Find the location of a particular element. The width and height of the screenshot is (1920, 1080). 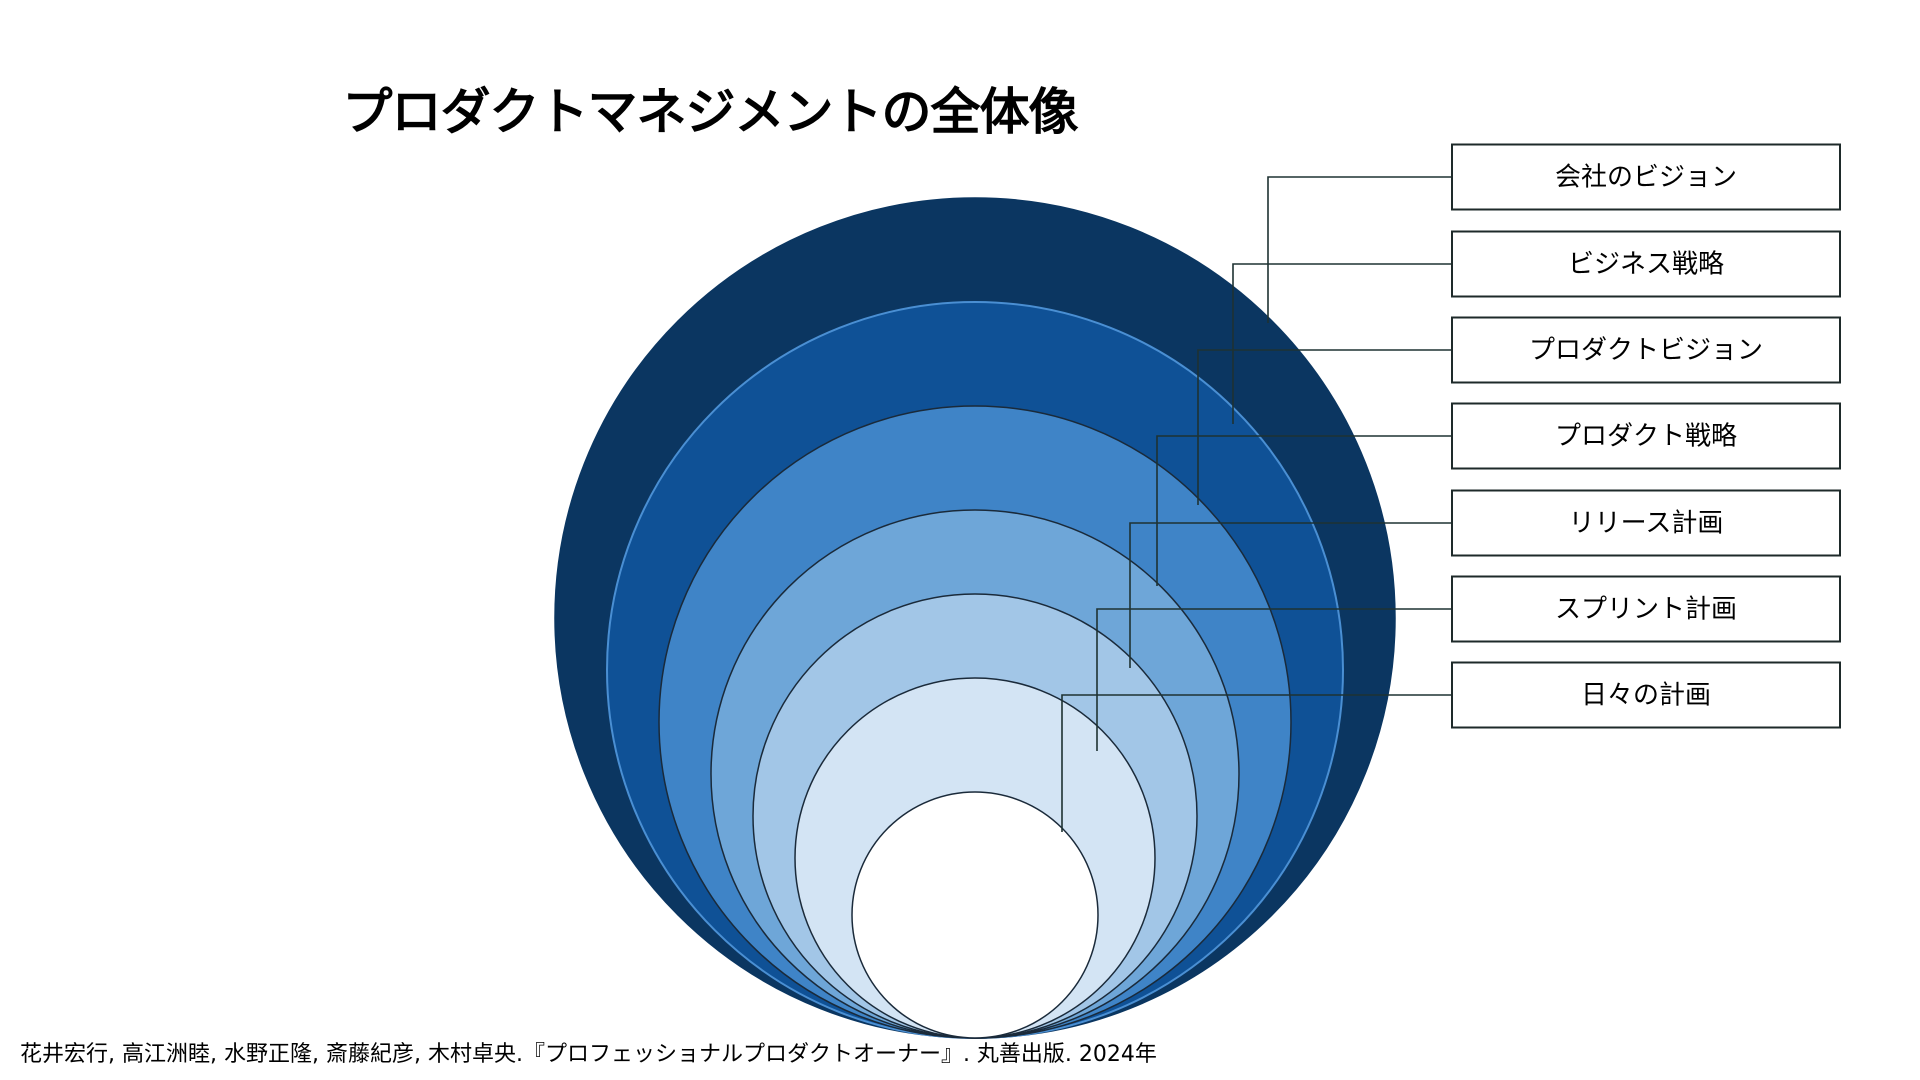

layer-label-box-2: ビジネス戦略 is located at coordinates (1646, 264).